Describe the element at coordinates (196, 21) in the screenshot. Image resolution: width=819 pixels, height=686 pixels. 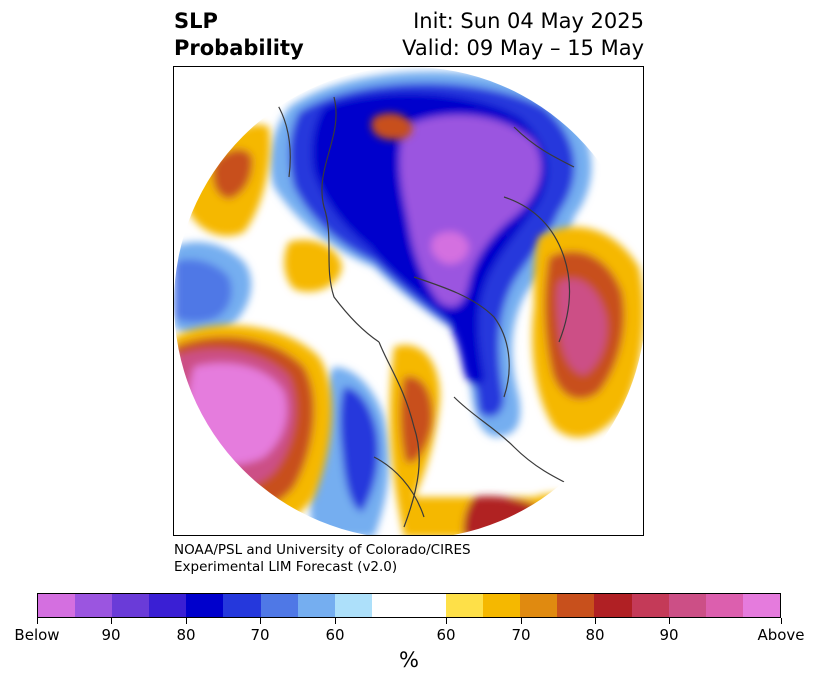
I see `title-variable: SLP` at that location.